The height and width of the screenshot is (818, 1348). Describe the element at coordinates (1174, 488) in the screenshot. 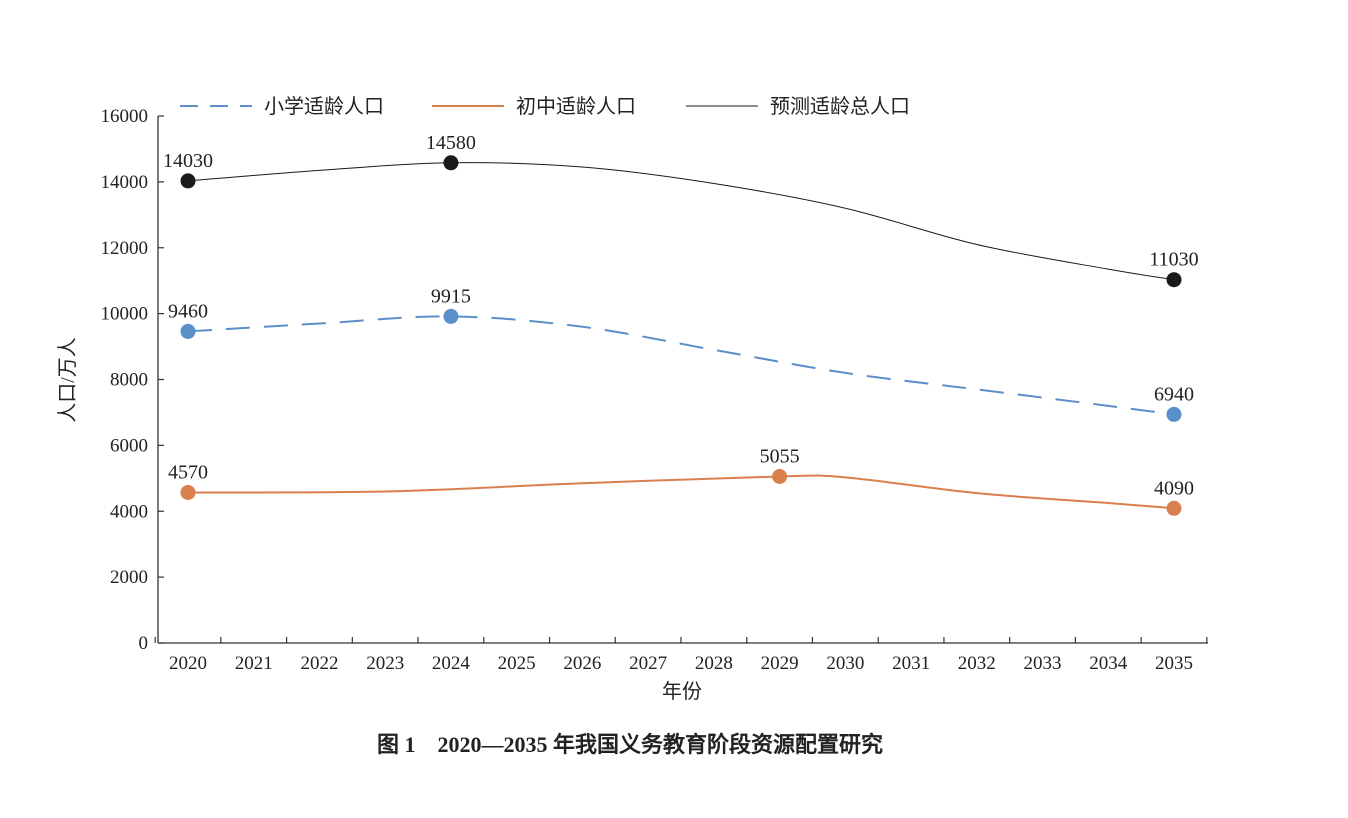

I see `data-label: 4090` at that location.